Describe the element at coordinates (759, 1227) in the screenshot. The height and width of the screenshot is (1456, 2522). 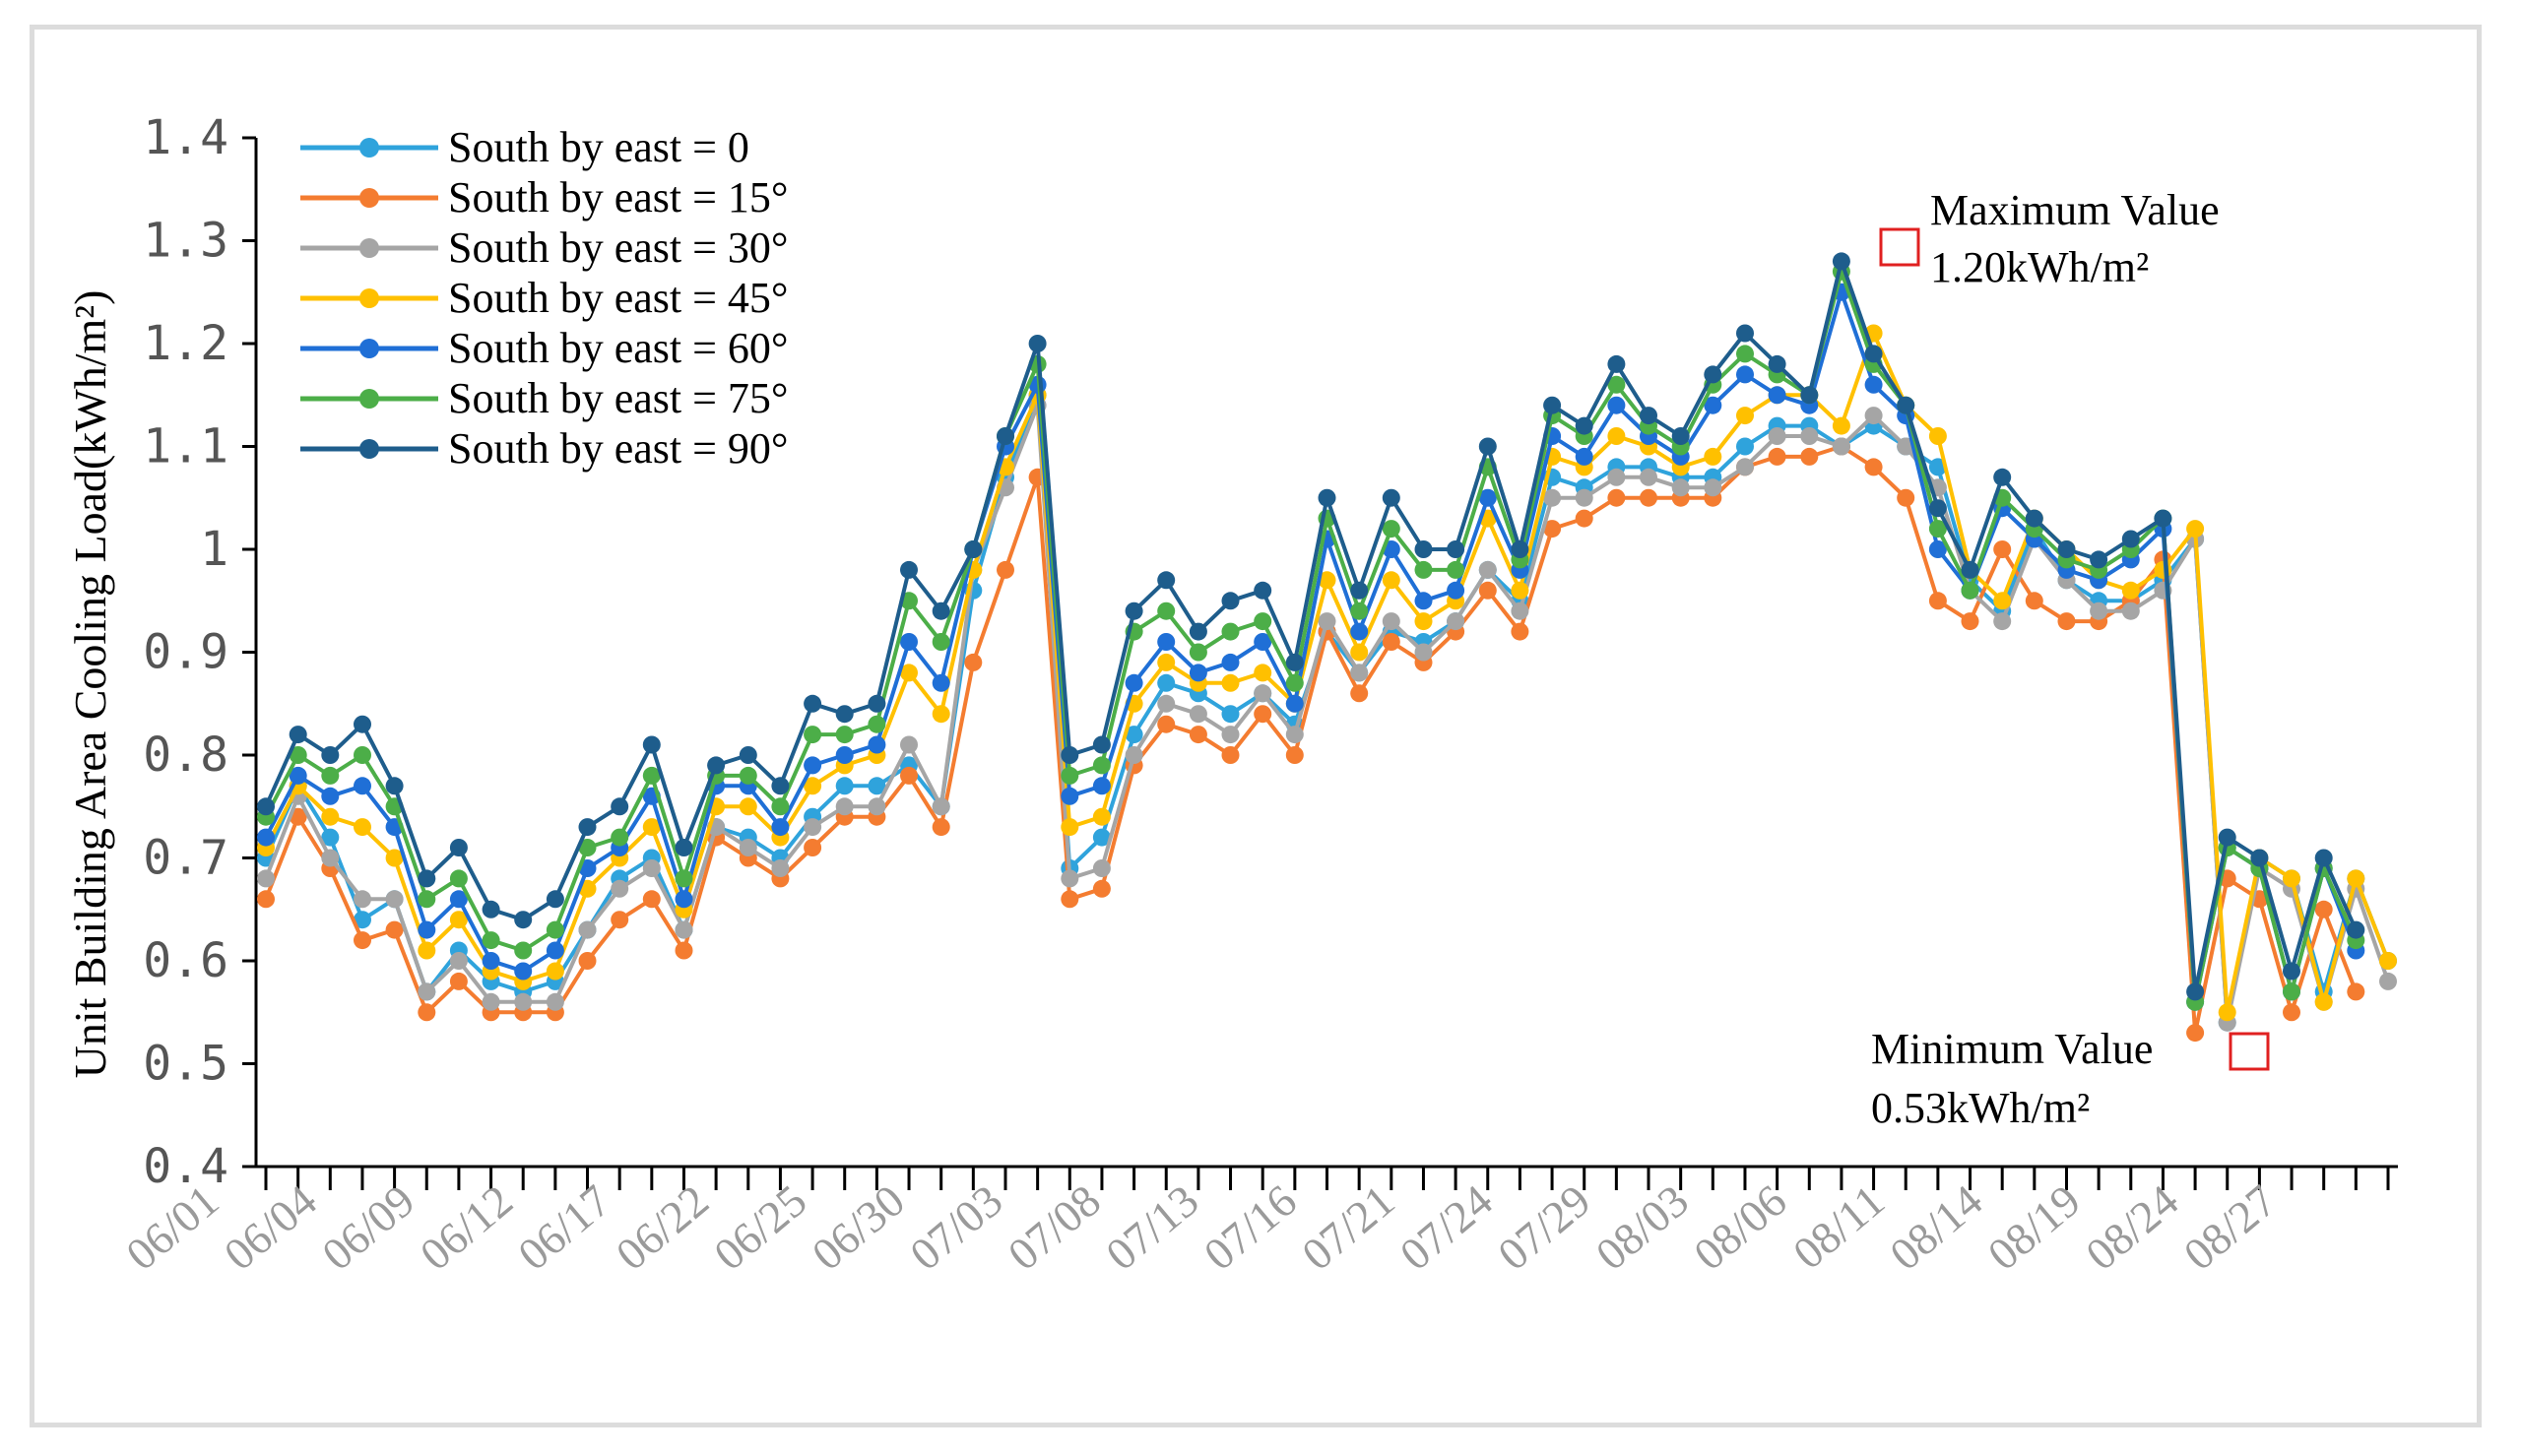
I see `x-tick-label: 06/25` at that location.